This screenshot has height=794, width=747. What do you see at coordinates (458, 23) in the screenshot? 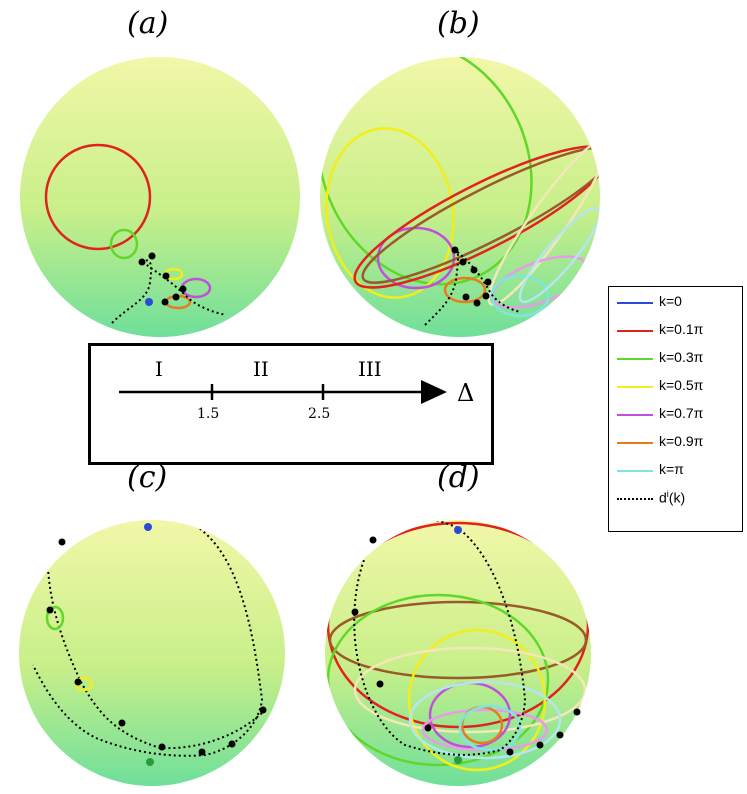
I see `panel-label-b: (b)` at bounding box center [458, 23].